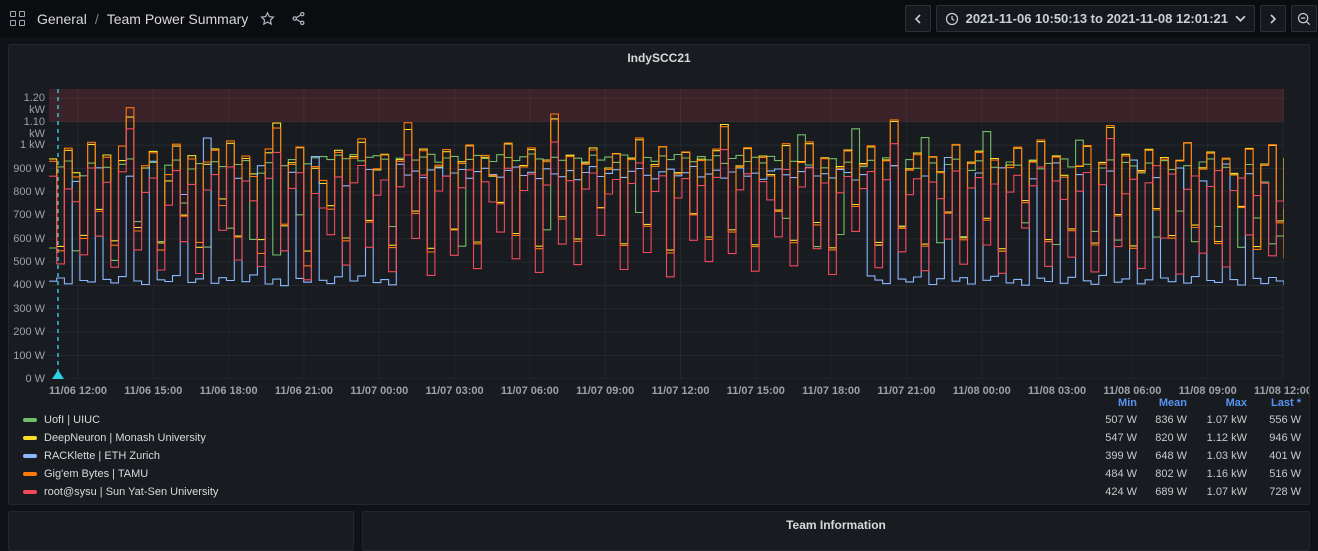 The image size is (1318, 551). What do you see at coordinates (1171, 456) in the screenshot?
I see `stat-mean: 648 W` at bounding box center [1171, 456].